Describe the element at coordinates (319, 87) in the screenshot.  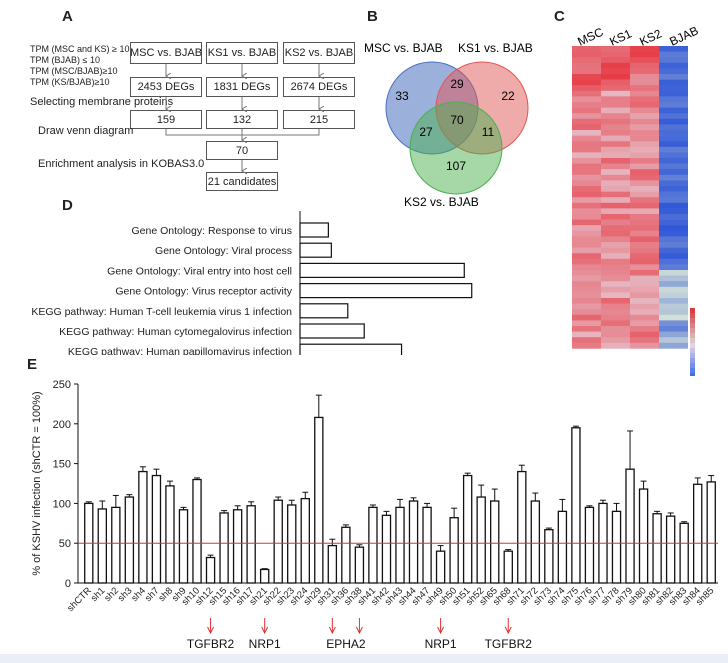
I see `deg-box-ks2: 2674 DEGs` at that location.